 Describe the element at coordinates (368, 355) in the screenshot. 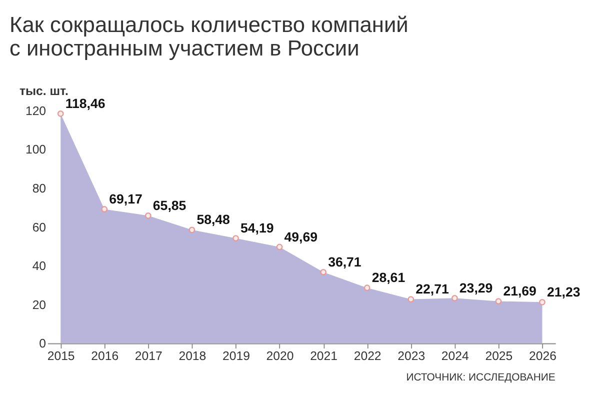

I see `x-tick-label: 2022` at that location.